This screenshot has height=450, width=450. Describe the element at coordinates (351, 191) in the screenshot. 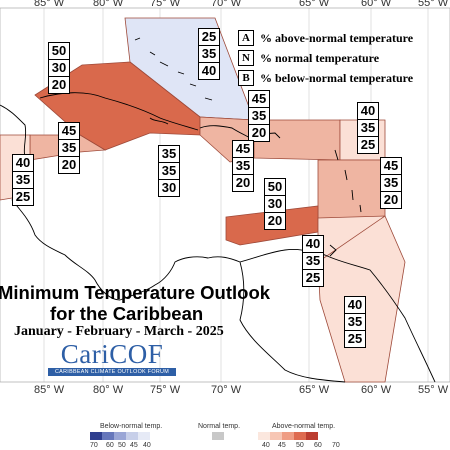

I see `region-windwards` at that location.